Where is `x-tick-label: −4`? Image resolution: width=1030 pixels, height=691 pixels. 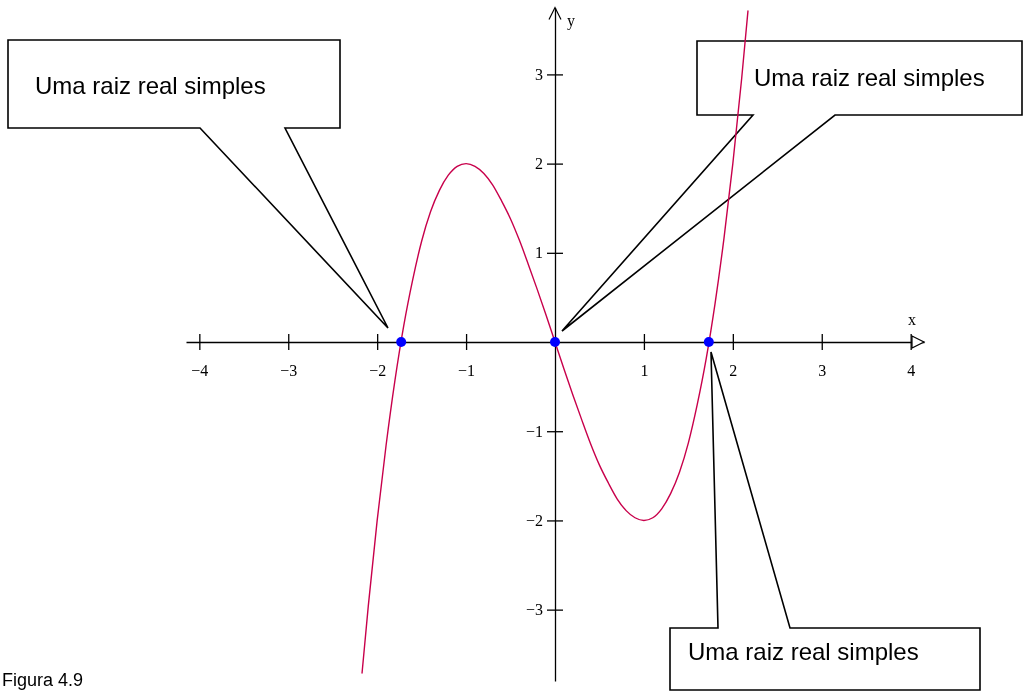 x-tick-label: −4 is located at coordinates (200, 371).